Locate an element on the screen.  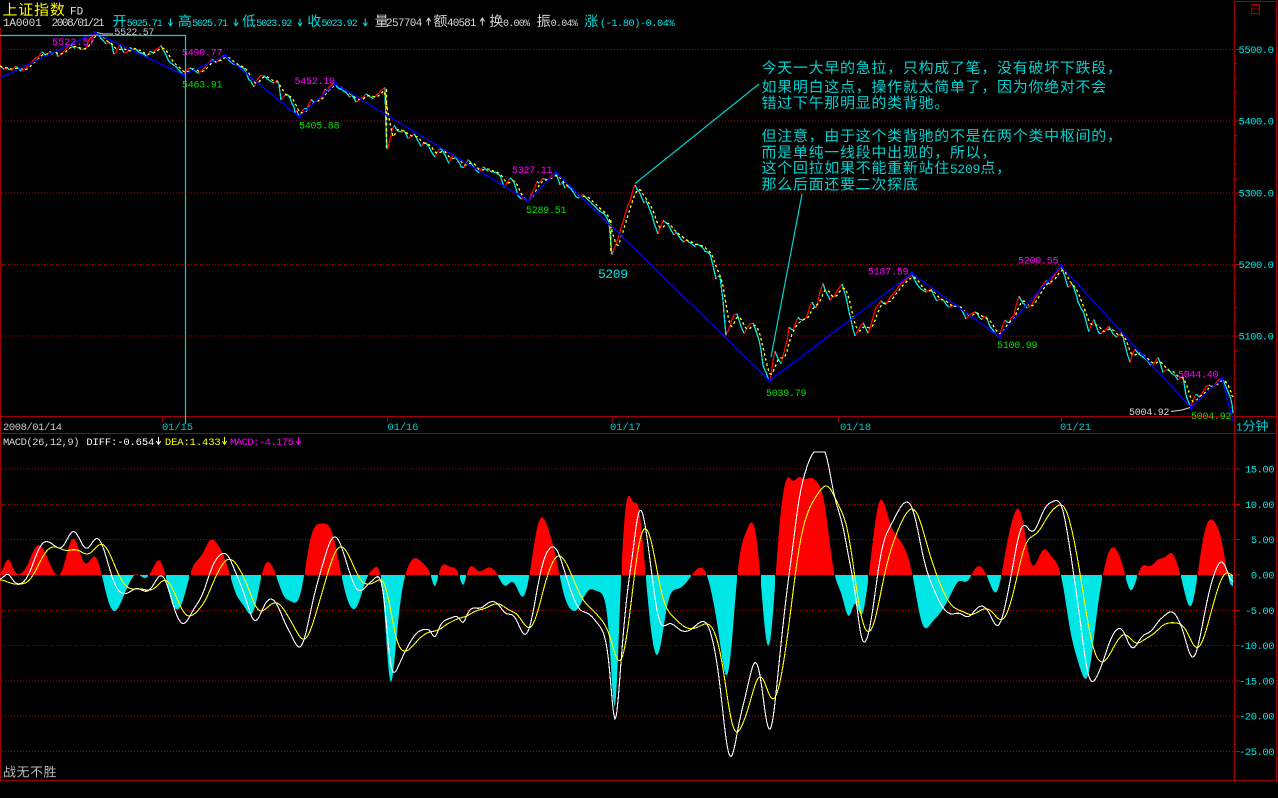
svg-text: 2008/01/21 is located at coordinates (78, 24).